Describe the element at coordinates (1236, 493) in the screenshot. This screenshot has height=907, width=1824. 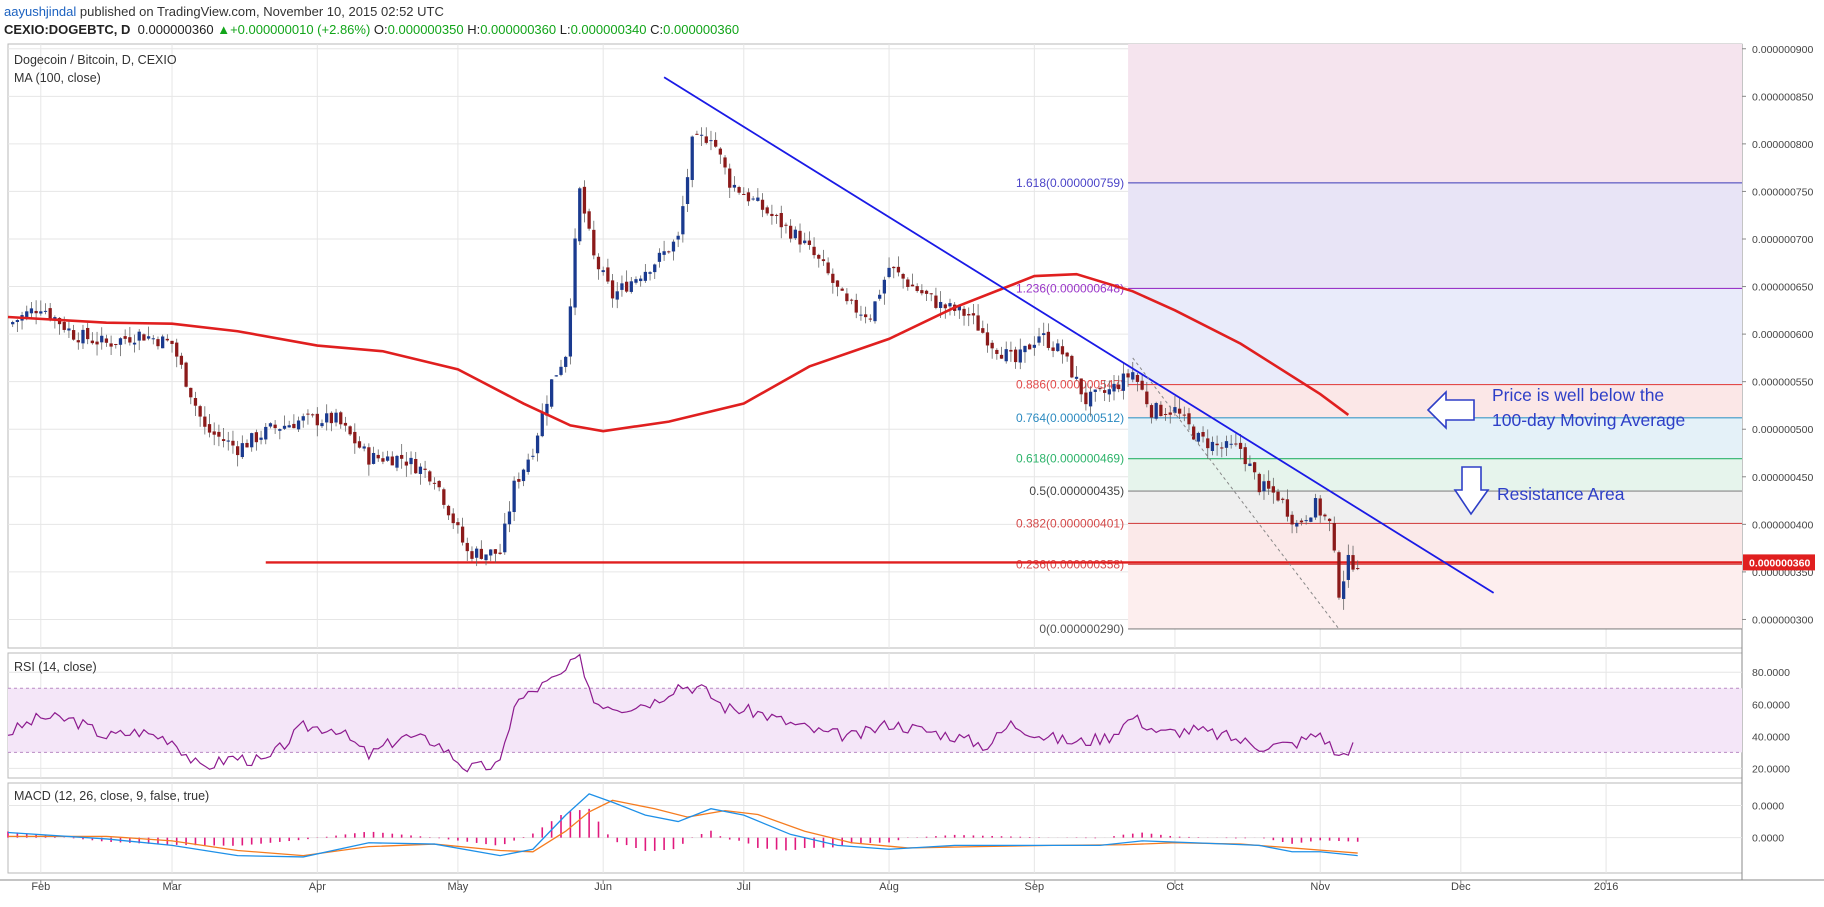
I see `fib-diagonal` at that location.